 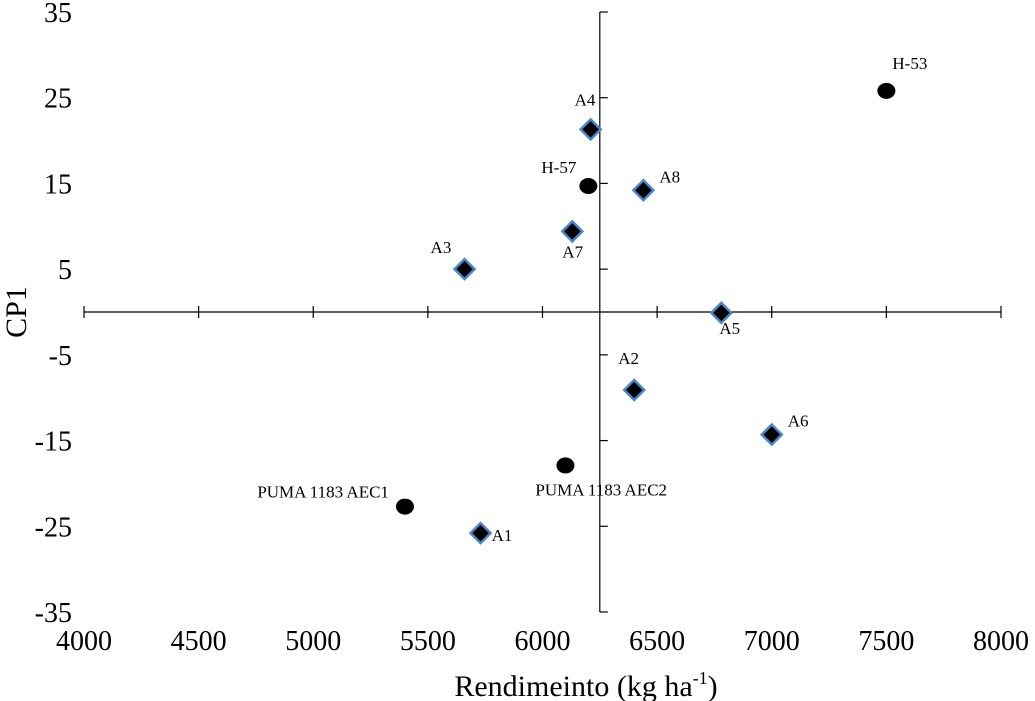 I want to click on y-tick-label: -5, so click(x=60, y=356).